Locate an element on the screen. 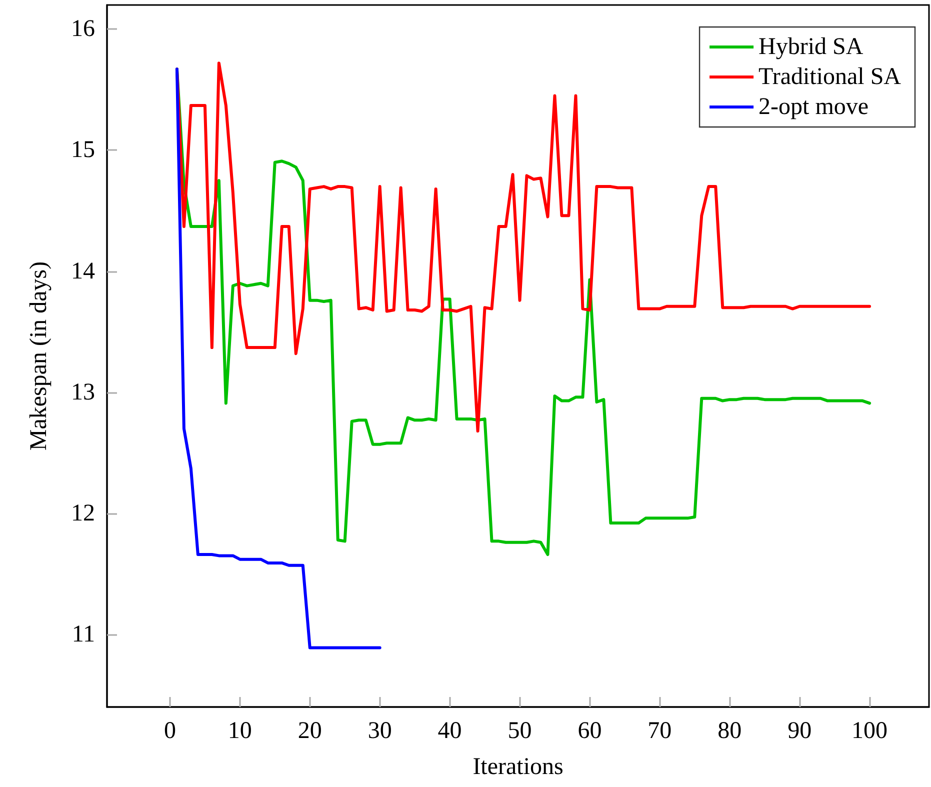 This screenshot has height=787, width=931. x-tick-label: 40 is located at coordinates (450, 731).